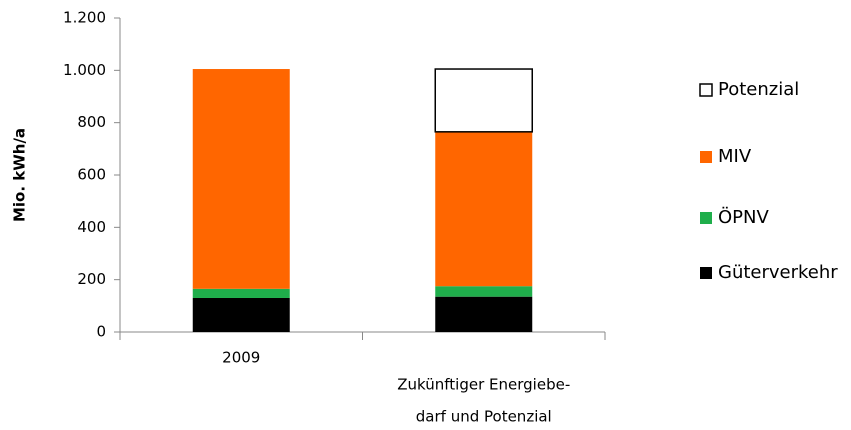 The height and width of the screenshot is (430, 851). What do you see at coordinates (91, 227) in the screenshot?
I see `y-tick-label: 400` at bounding box center [91, 227].